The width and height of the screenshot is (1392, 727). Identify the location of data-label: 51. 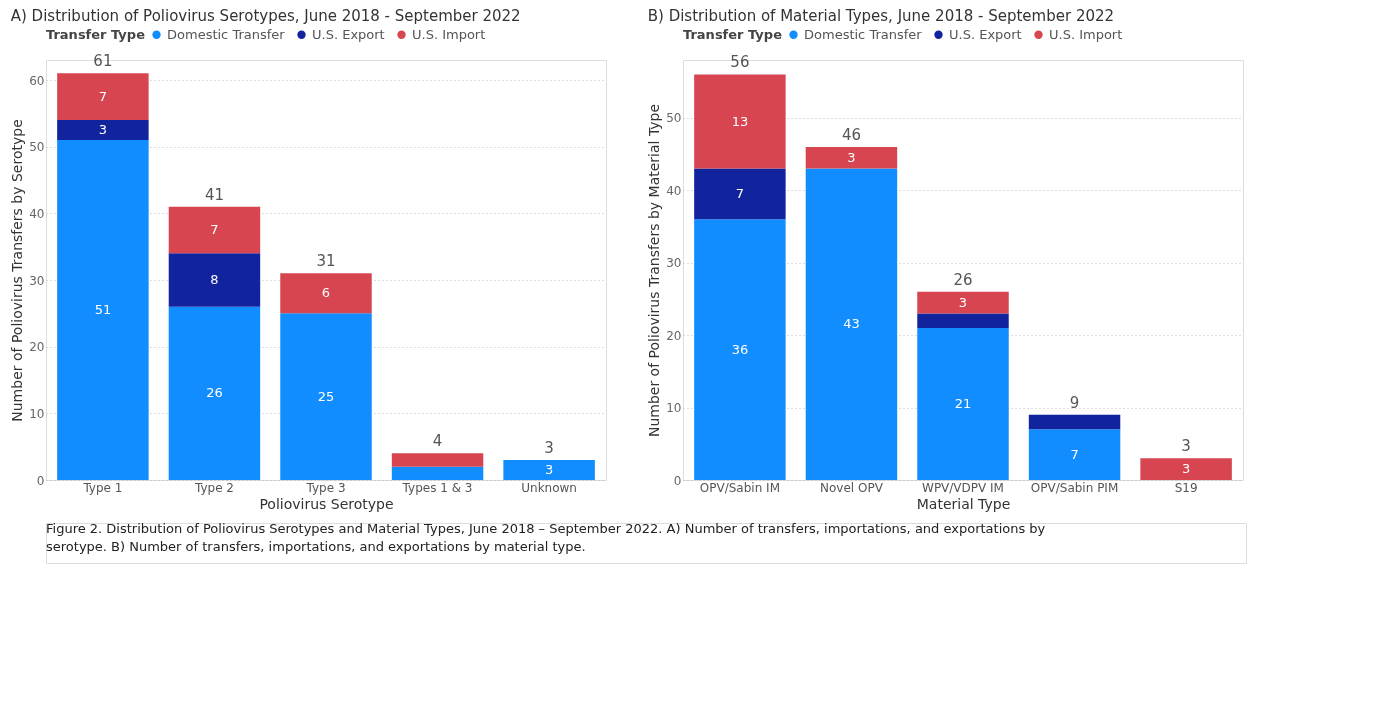
(103, 309).